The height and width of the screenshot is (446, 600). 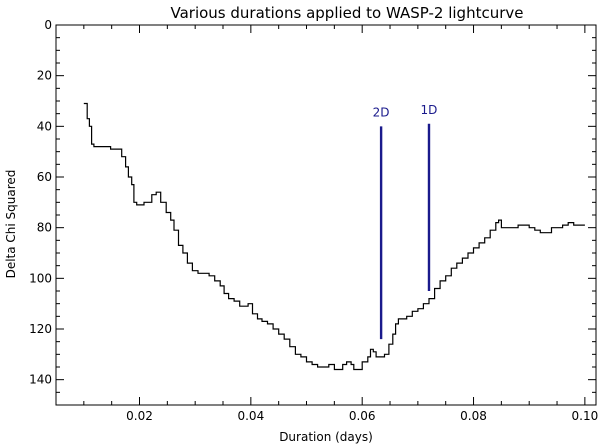 What do you see at coordinates (326, 437) in the screenshot?
I see `x-axis-label: Duration (days)` at bounding box center [326, 437].